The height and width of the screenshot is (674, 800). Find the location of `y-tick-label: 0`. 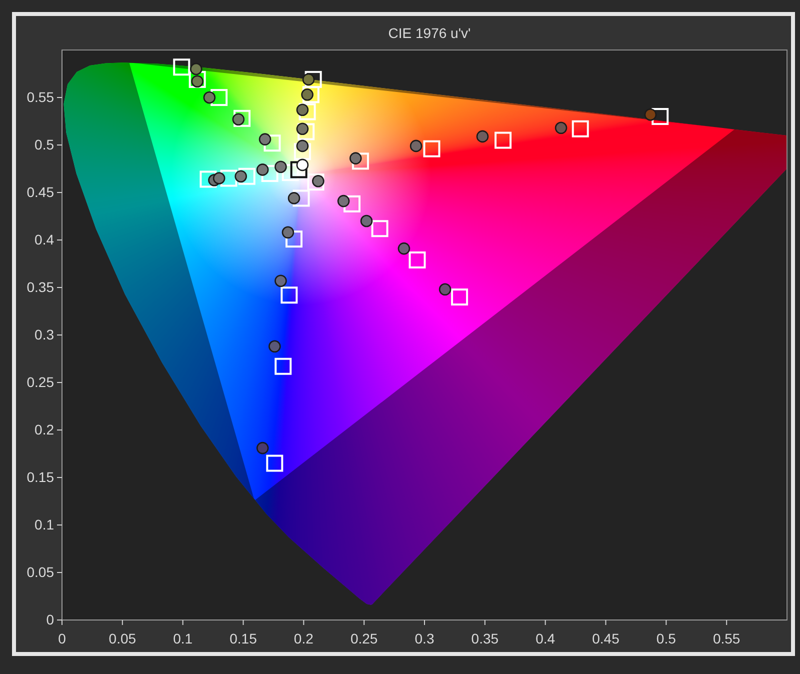

y-tick-label: 0 is located at coordinates (50, 619).